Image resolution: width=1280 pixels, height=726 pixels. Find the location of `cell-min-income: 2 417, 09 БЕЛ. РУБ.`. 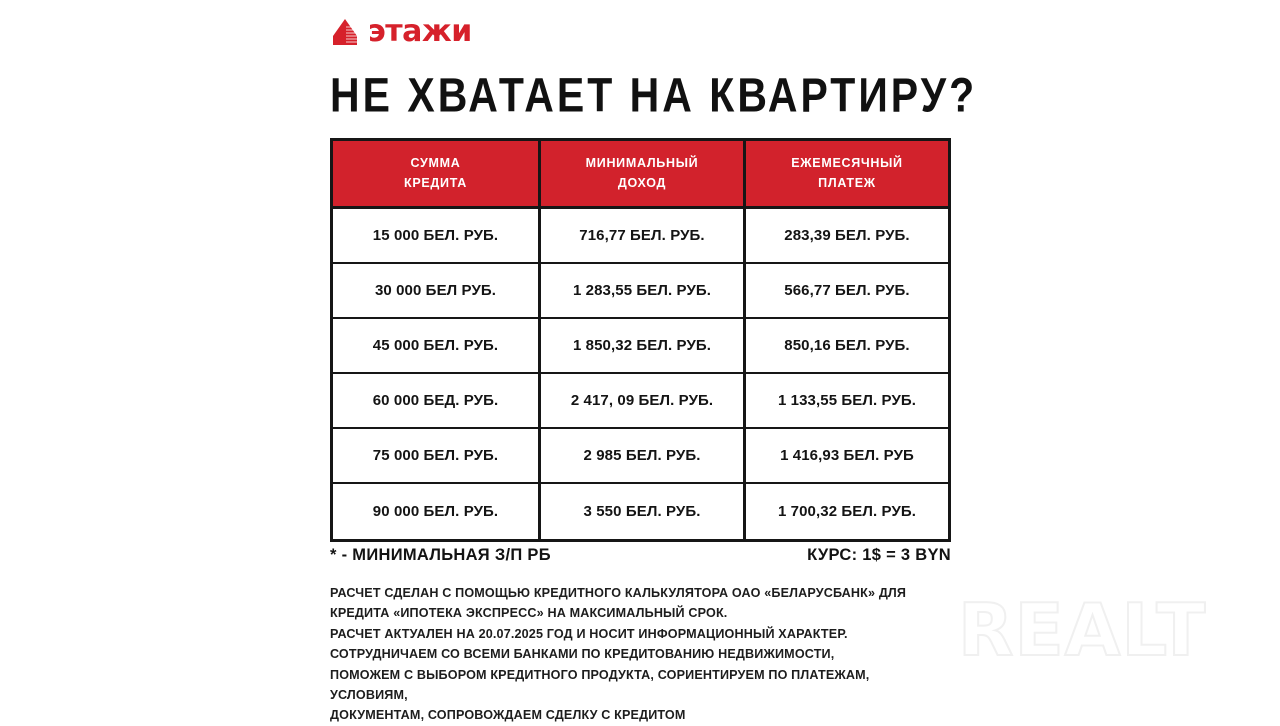

cell-min-income: 2 417, 09 БЕЛ. РУБ. is located at coordinates (643, 400).